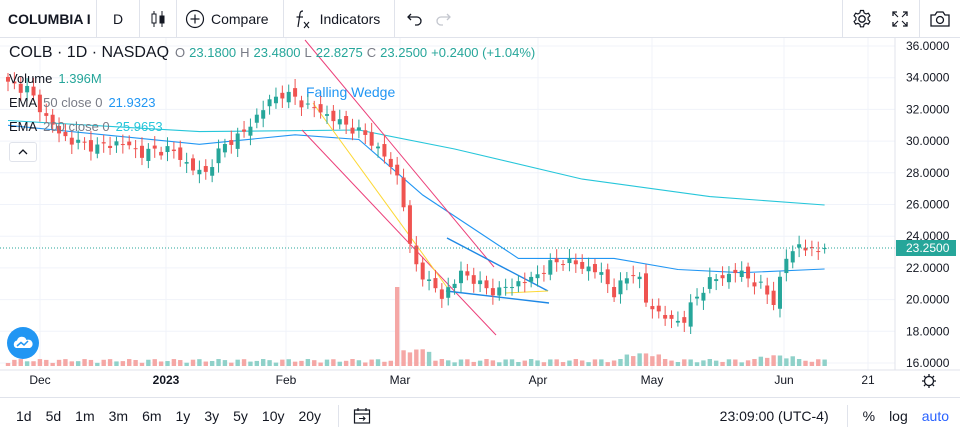 This screenshot has width=960, height=433. I want to click on compare-button: Compare, so click(230, 19).